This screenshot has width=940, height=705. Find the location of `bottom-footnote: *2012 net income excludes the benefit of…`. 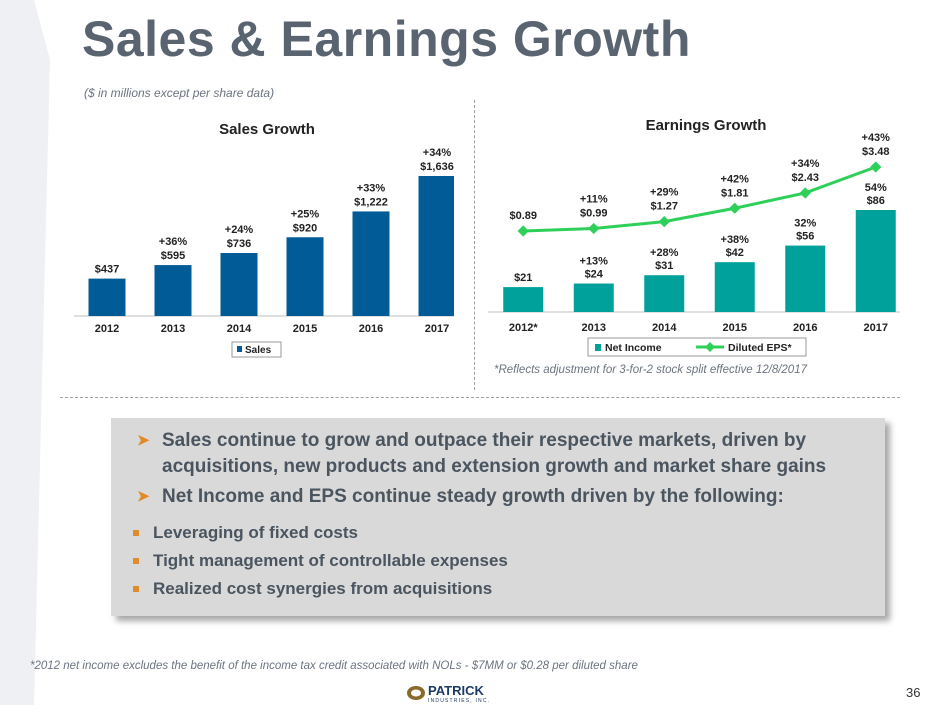

bottom-footnote: *2012 net income excludes the benefit of… is located at coordinates (334, 666).